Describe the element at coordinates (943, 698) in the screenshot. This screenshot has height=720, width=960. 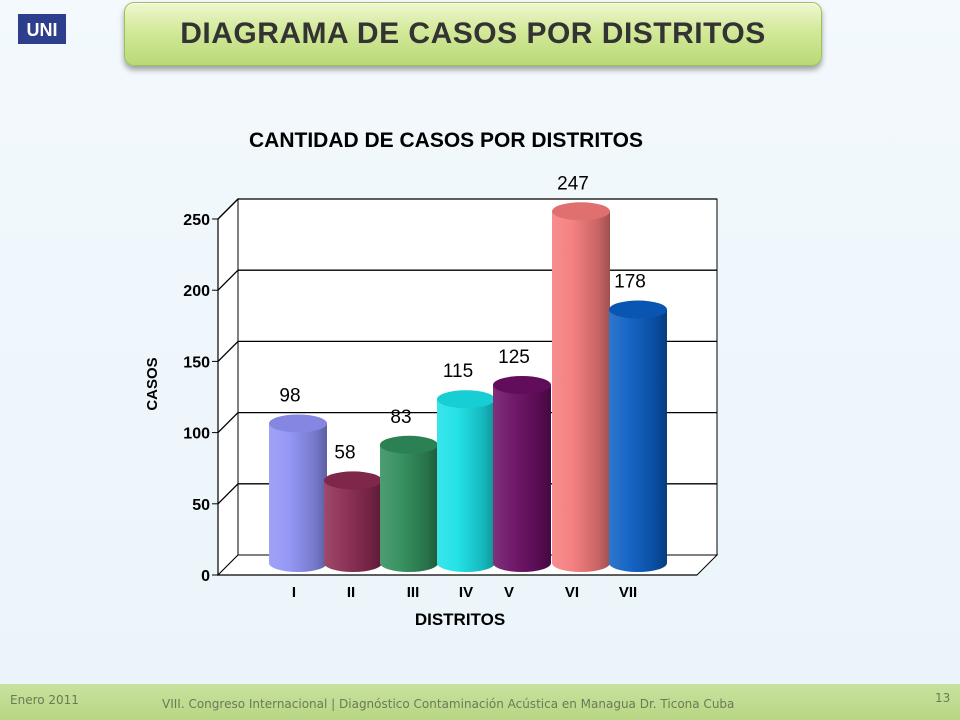
I see `page-number: 13` at that location.